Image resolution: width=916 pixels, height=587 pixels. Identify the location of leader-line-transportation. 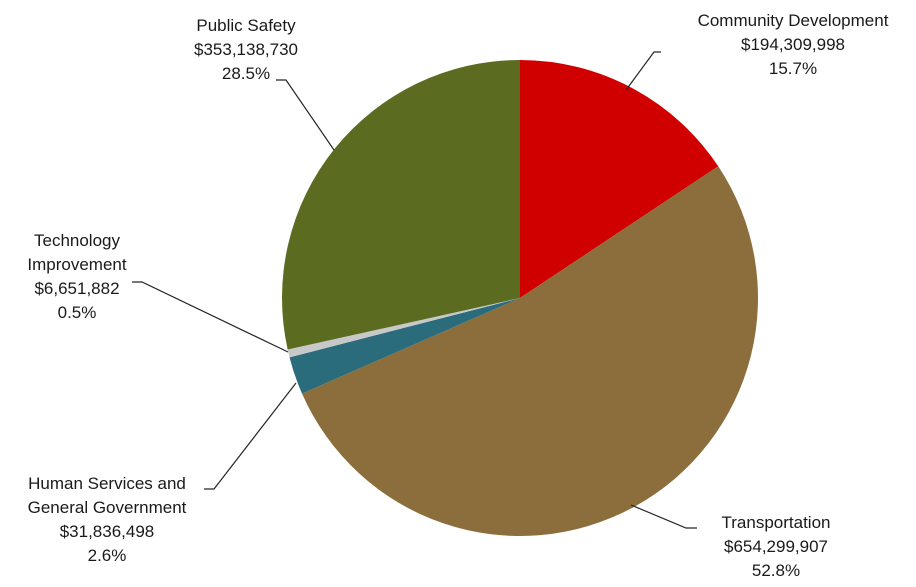
(663, 516).